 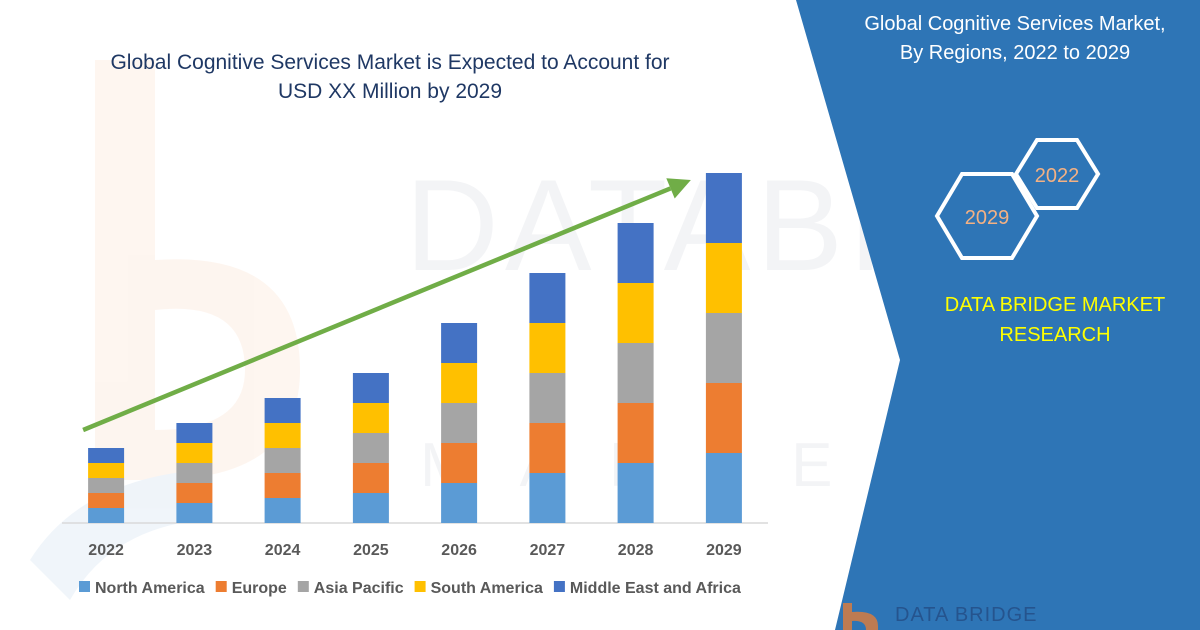 What do you see at coordinates (547, 448) in the screenshot?
I see `bar-2027-europe` at bounding box center [547, 448].